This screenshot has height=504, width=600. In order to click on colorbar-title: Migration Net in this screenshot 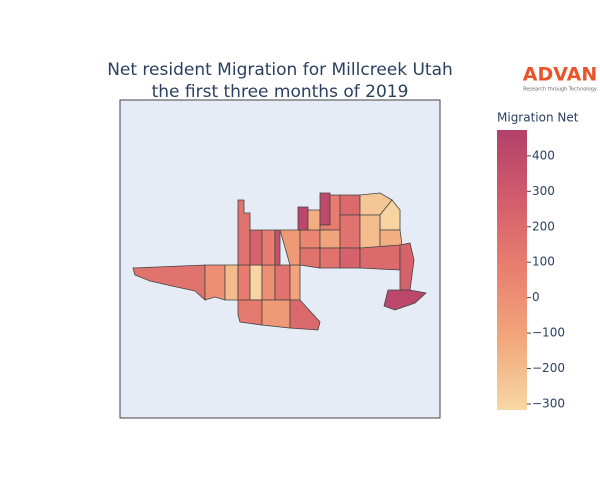, I will do `click(538, 118)`.